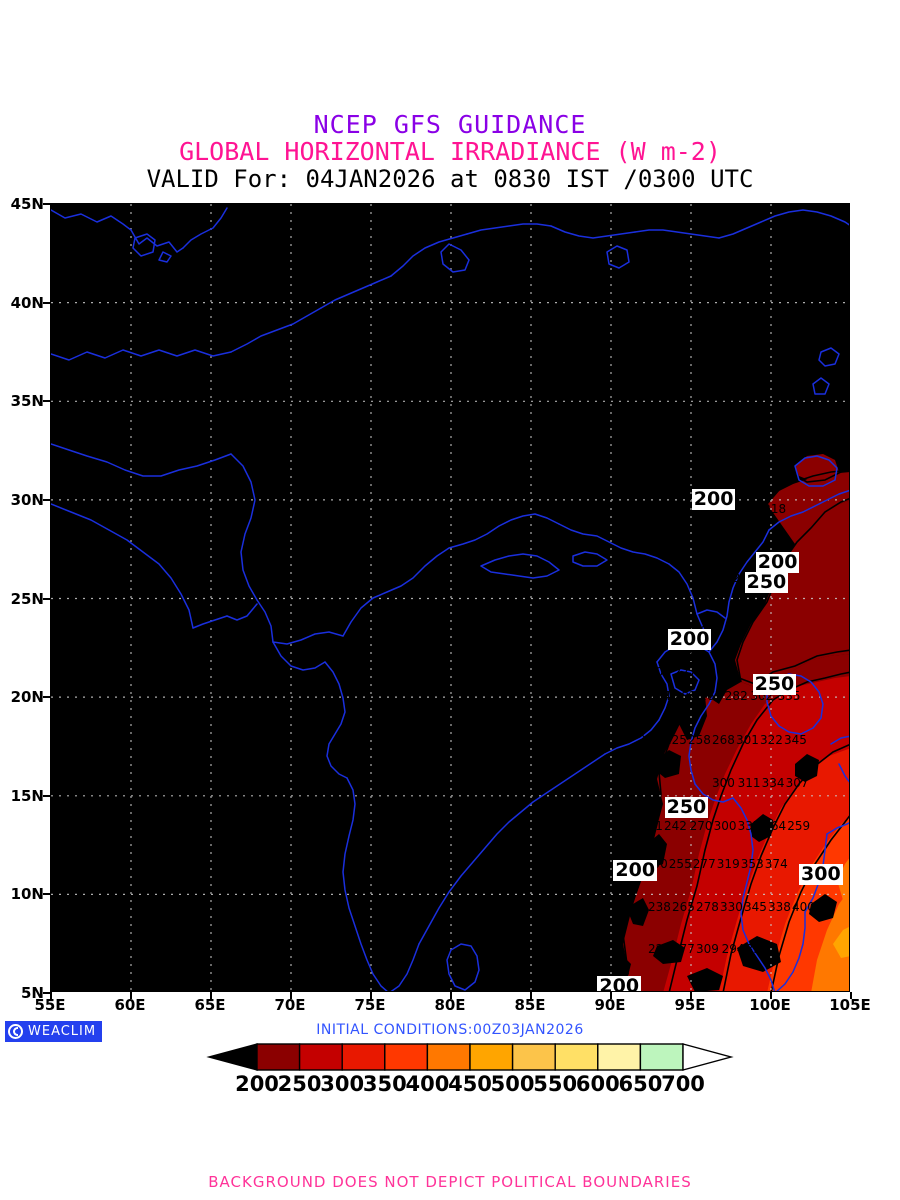 This screenshot has width=900, height=1200. I want to click on grid-point-value: 353, so click(752, 863).